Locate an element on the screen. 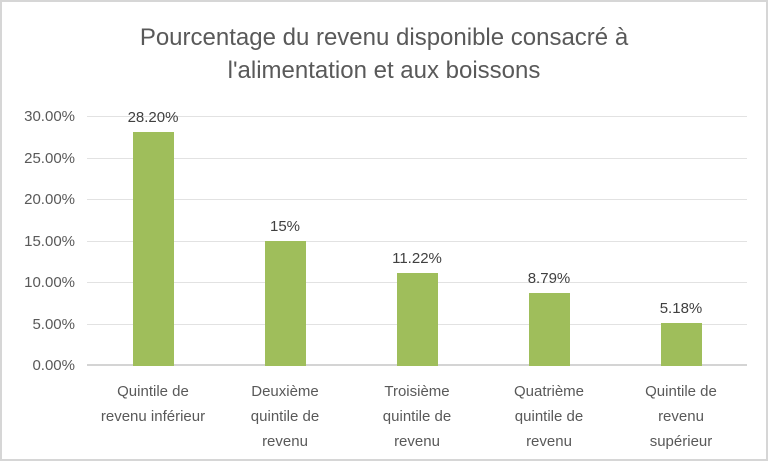  y-tick-label: 0.00% is located at coordinates (53, 365).